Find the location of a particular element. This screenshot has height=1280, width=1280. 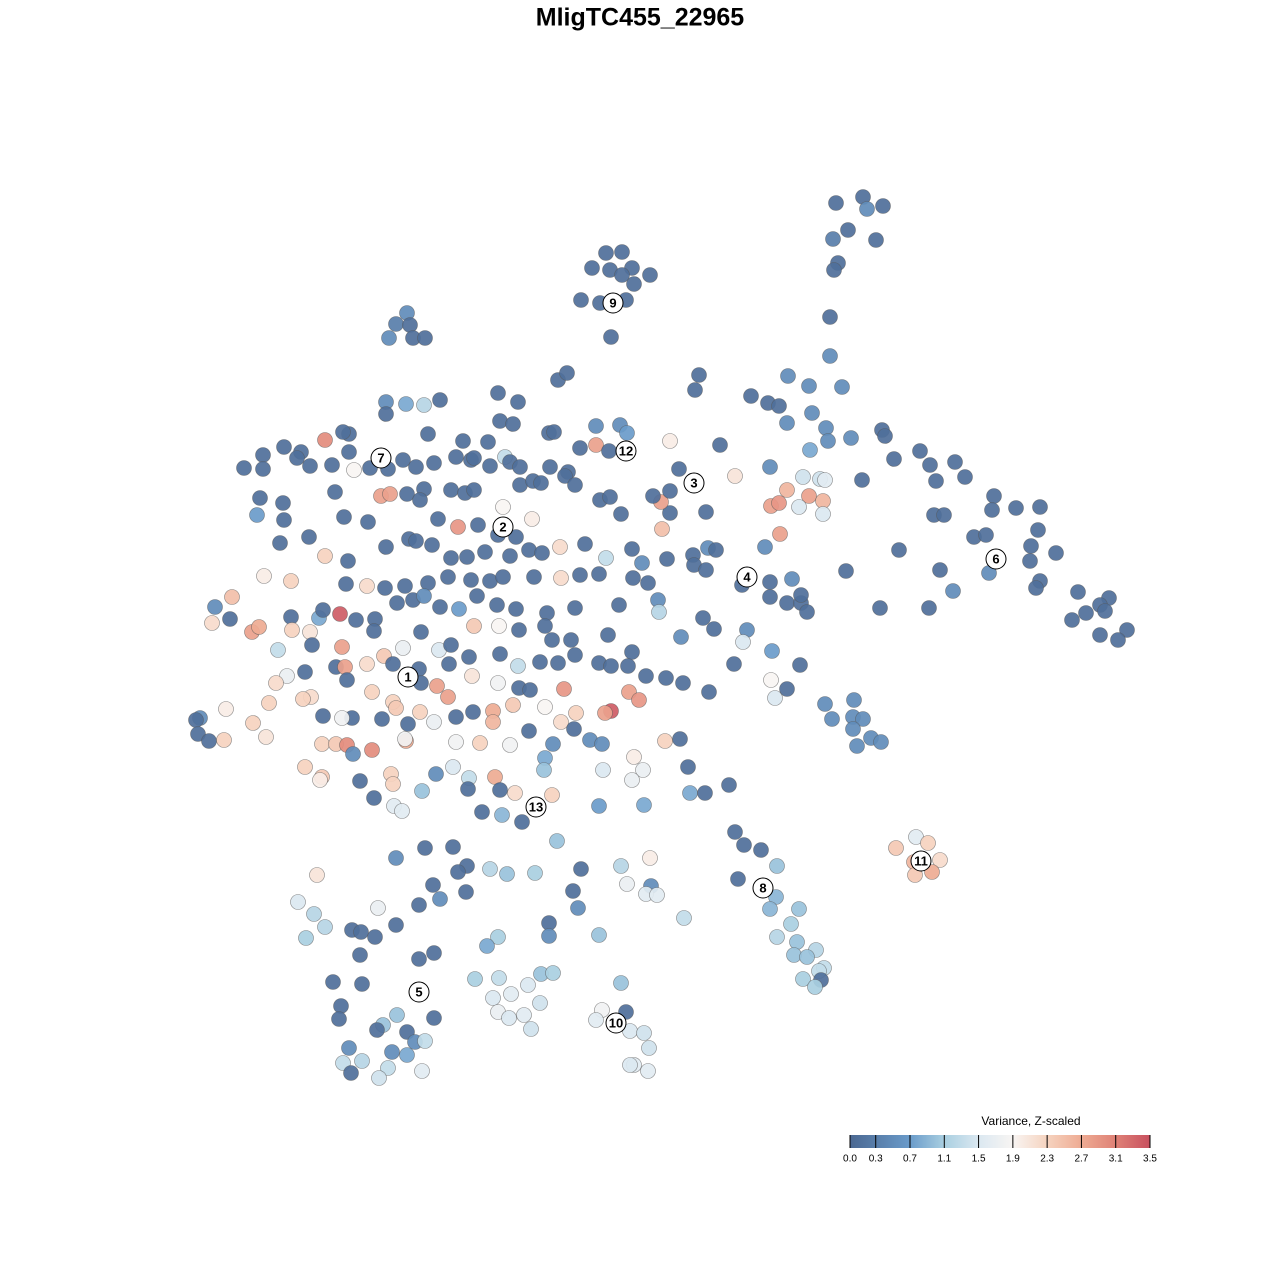

colorbar-tick-label: 2.7 is located at coordinates (1081, 1159).